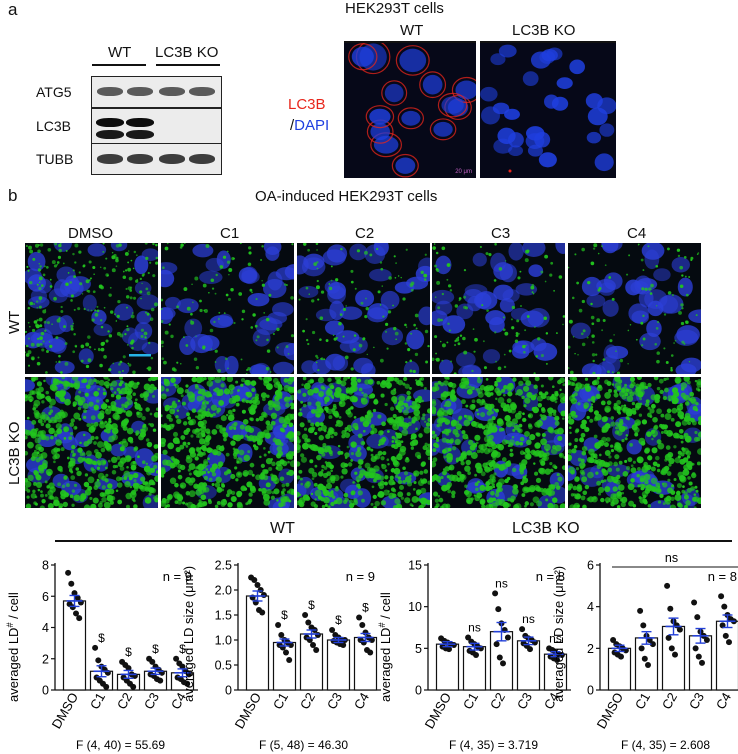  What do you see at coordinates (665, 745) in the screenshot?
I see `stat-label: F (4, 35) = 2.608` at bounding box center [665, 745].